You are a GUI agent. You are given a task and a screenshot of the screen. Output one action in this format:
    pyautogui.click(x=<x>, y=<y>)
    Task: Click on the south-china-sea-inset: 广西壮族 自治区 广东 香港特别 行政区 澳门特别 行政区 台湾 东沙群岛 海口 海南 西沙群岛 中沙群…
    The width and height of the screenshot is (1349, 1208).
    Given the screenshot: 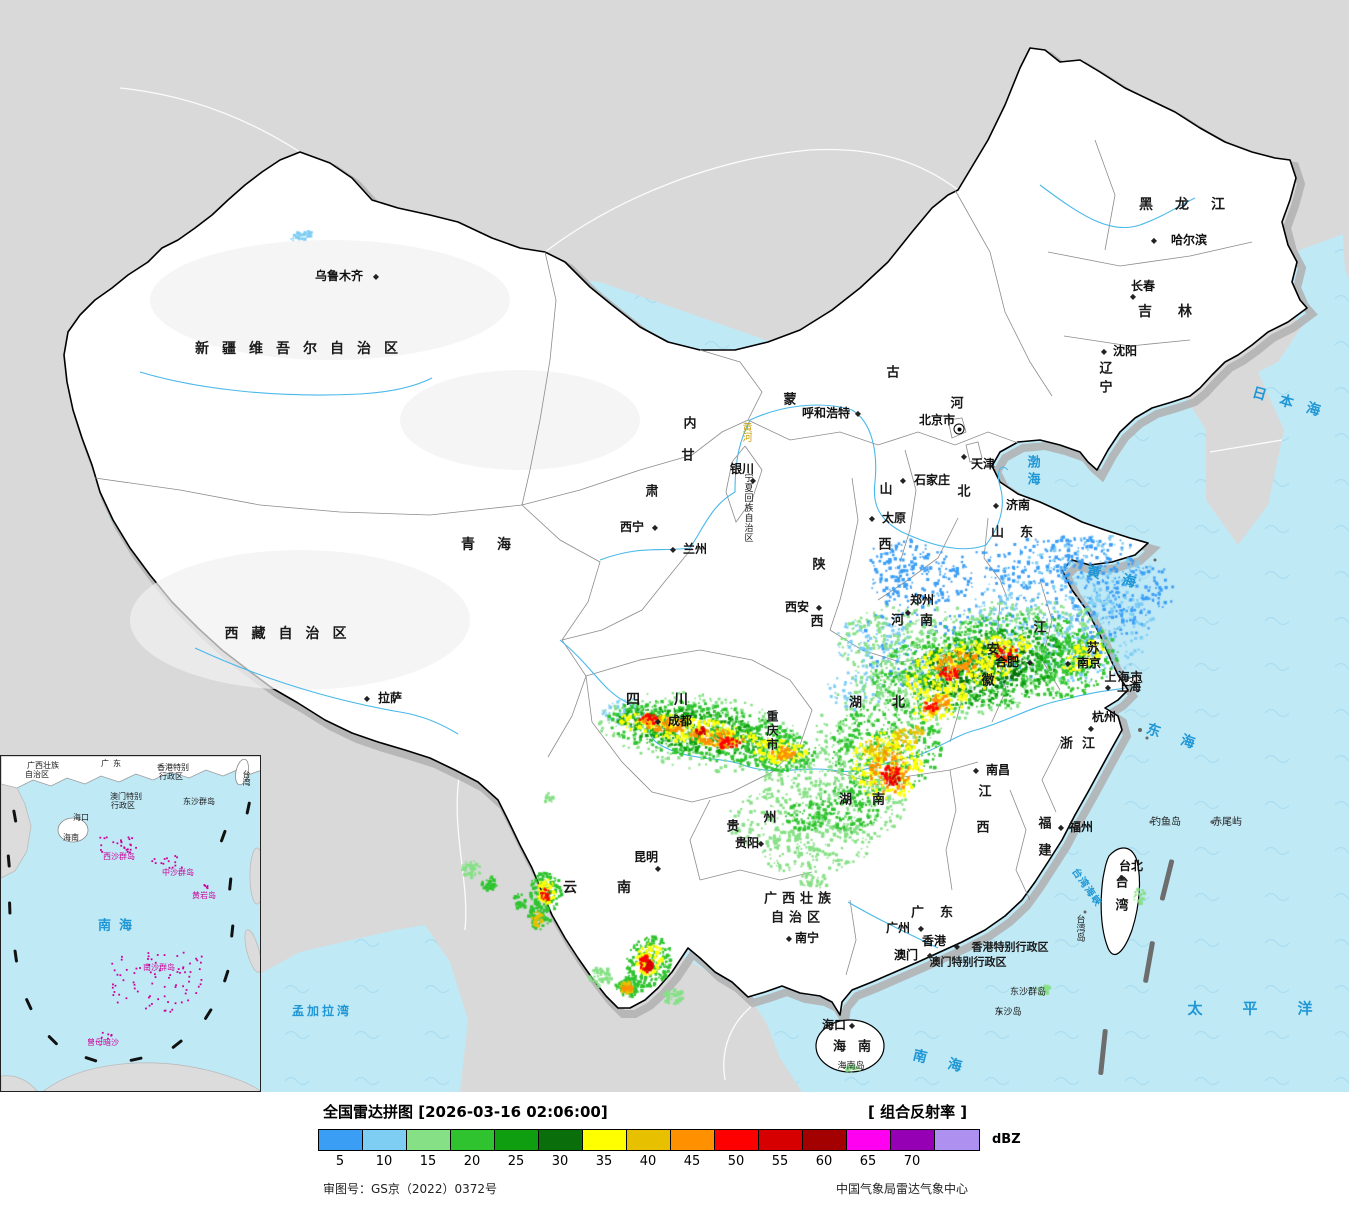 What is the action you would take?
    pyautogui.click(x=130, y=923)
    